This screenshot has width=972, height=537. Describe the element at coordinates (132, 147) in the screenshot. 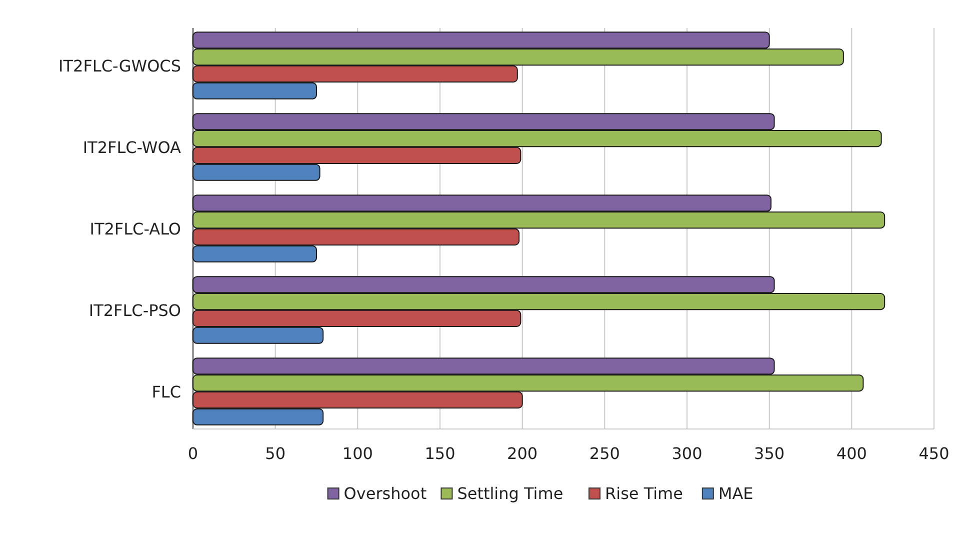

I see `y-tick-label: IT2FLC-WOA` at that location.